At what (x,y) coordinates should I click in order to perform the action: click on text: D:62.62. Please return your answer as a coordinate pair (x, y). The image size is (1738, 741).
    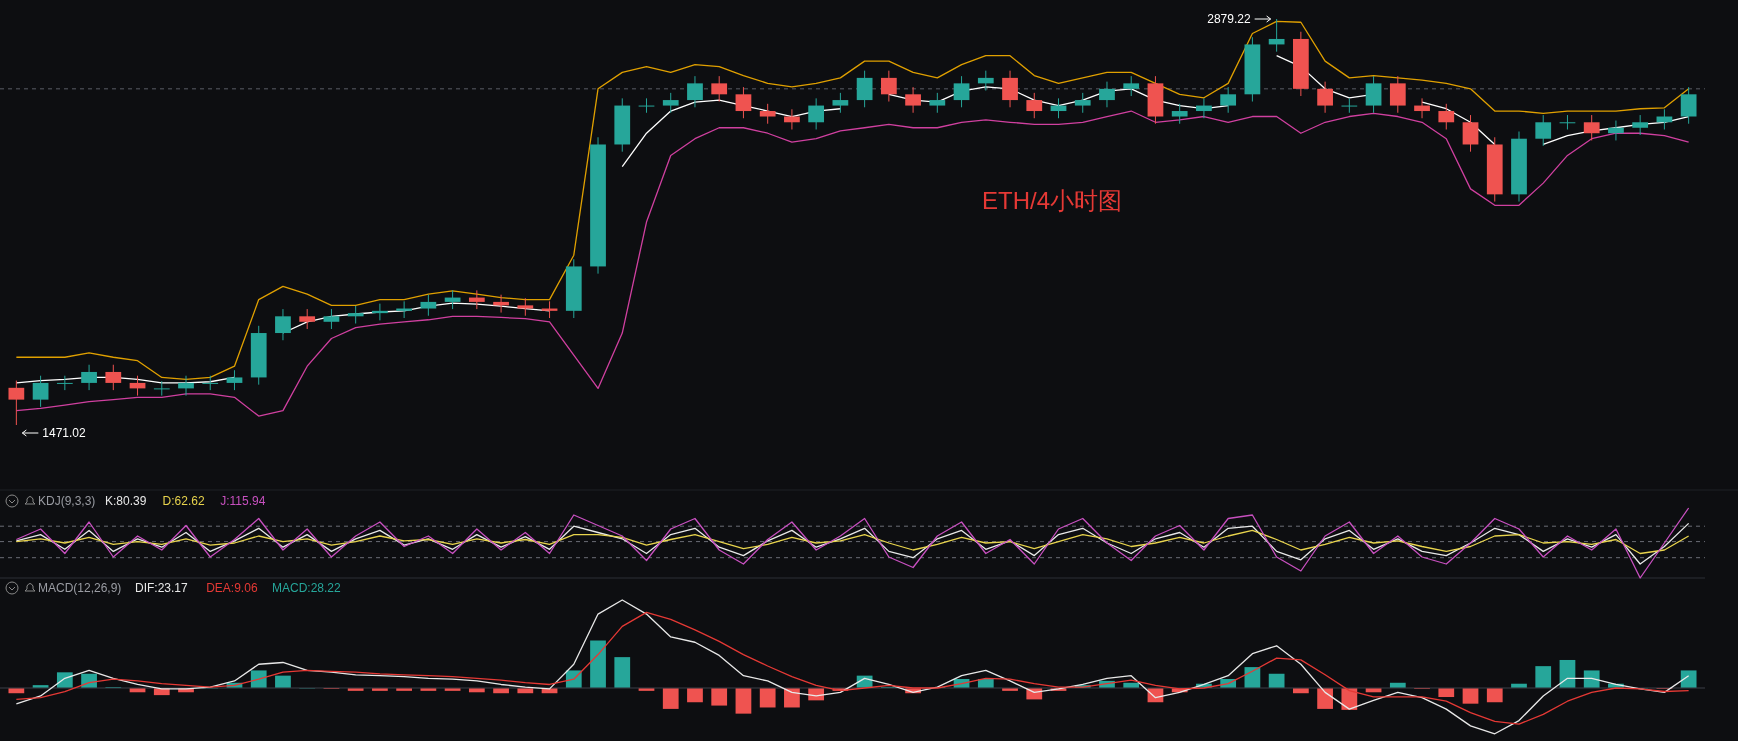
    Looking at the image, I should click on (183, 501).